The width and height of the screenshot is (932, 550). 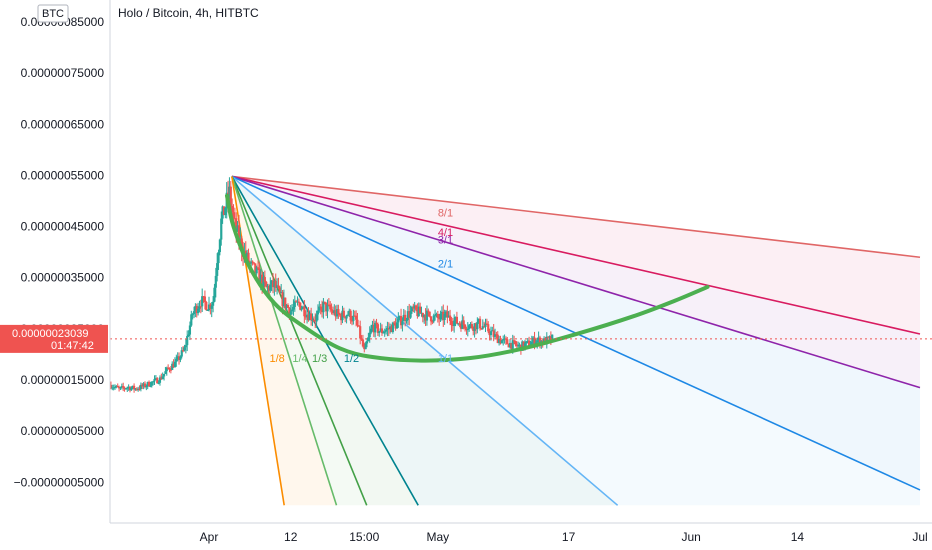 What do you see at coordinates (63, 278) in the screenshot?
I see `y-tick-label: 0.00000035000` at bounding box center [63, 278].